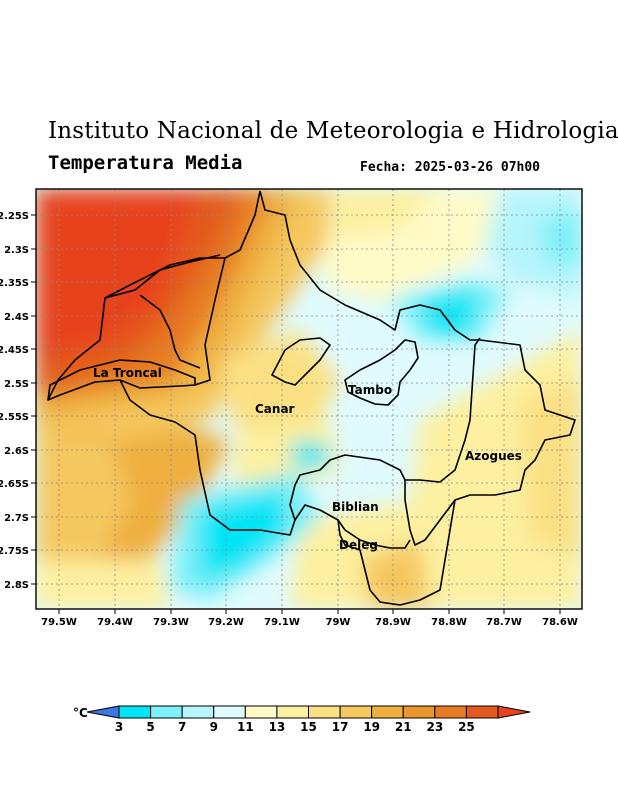 This screenshot has width=618, height=800. Describe the element at coordinates (170, 331) in the screenshot. I see `boundary-inner-la-troncal-east` at that location.